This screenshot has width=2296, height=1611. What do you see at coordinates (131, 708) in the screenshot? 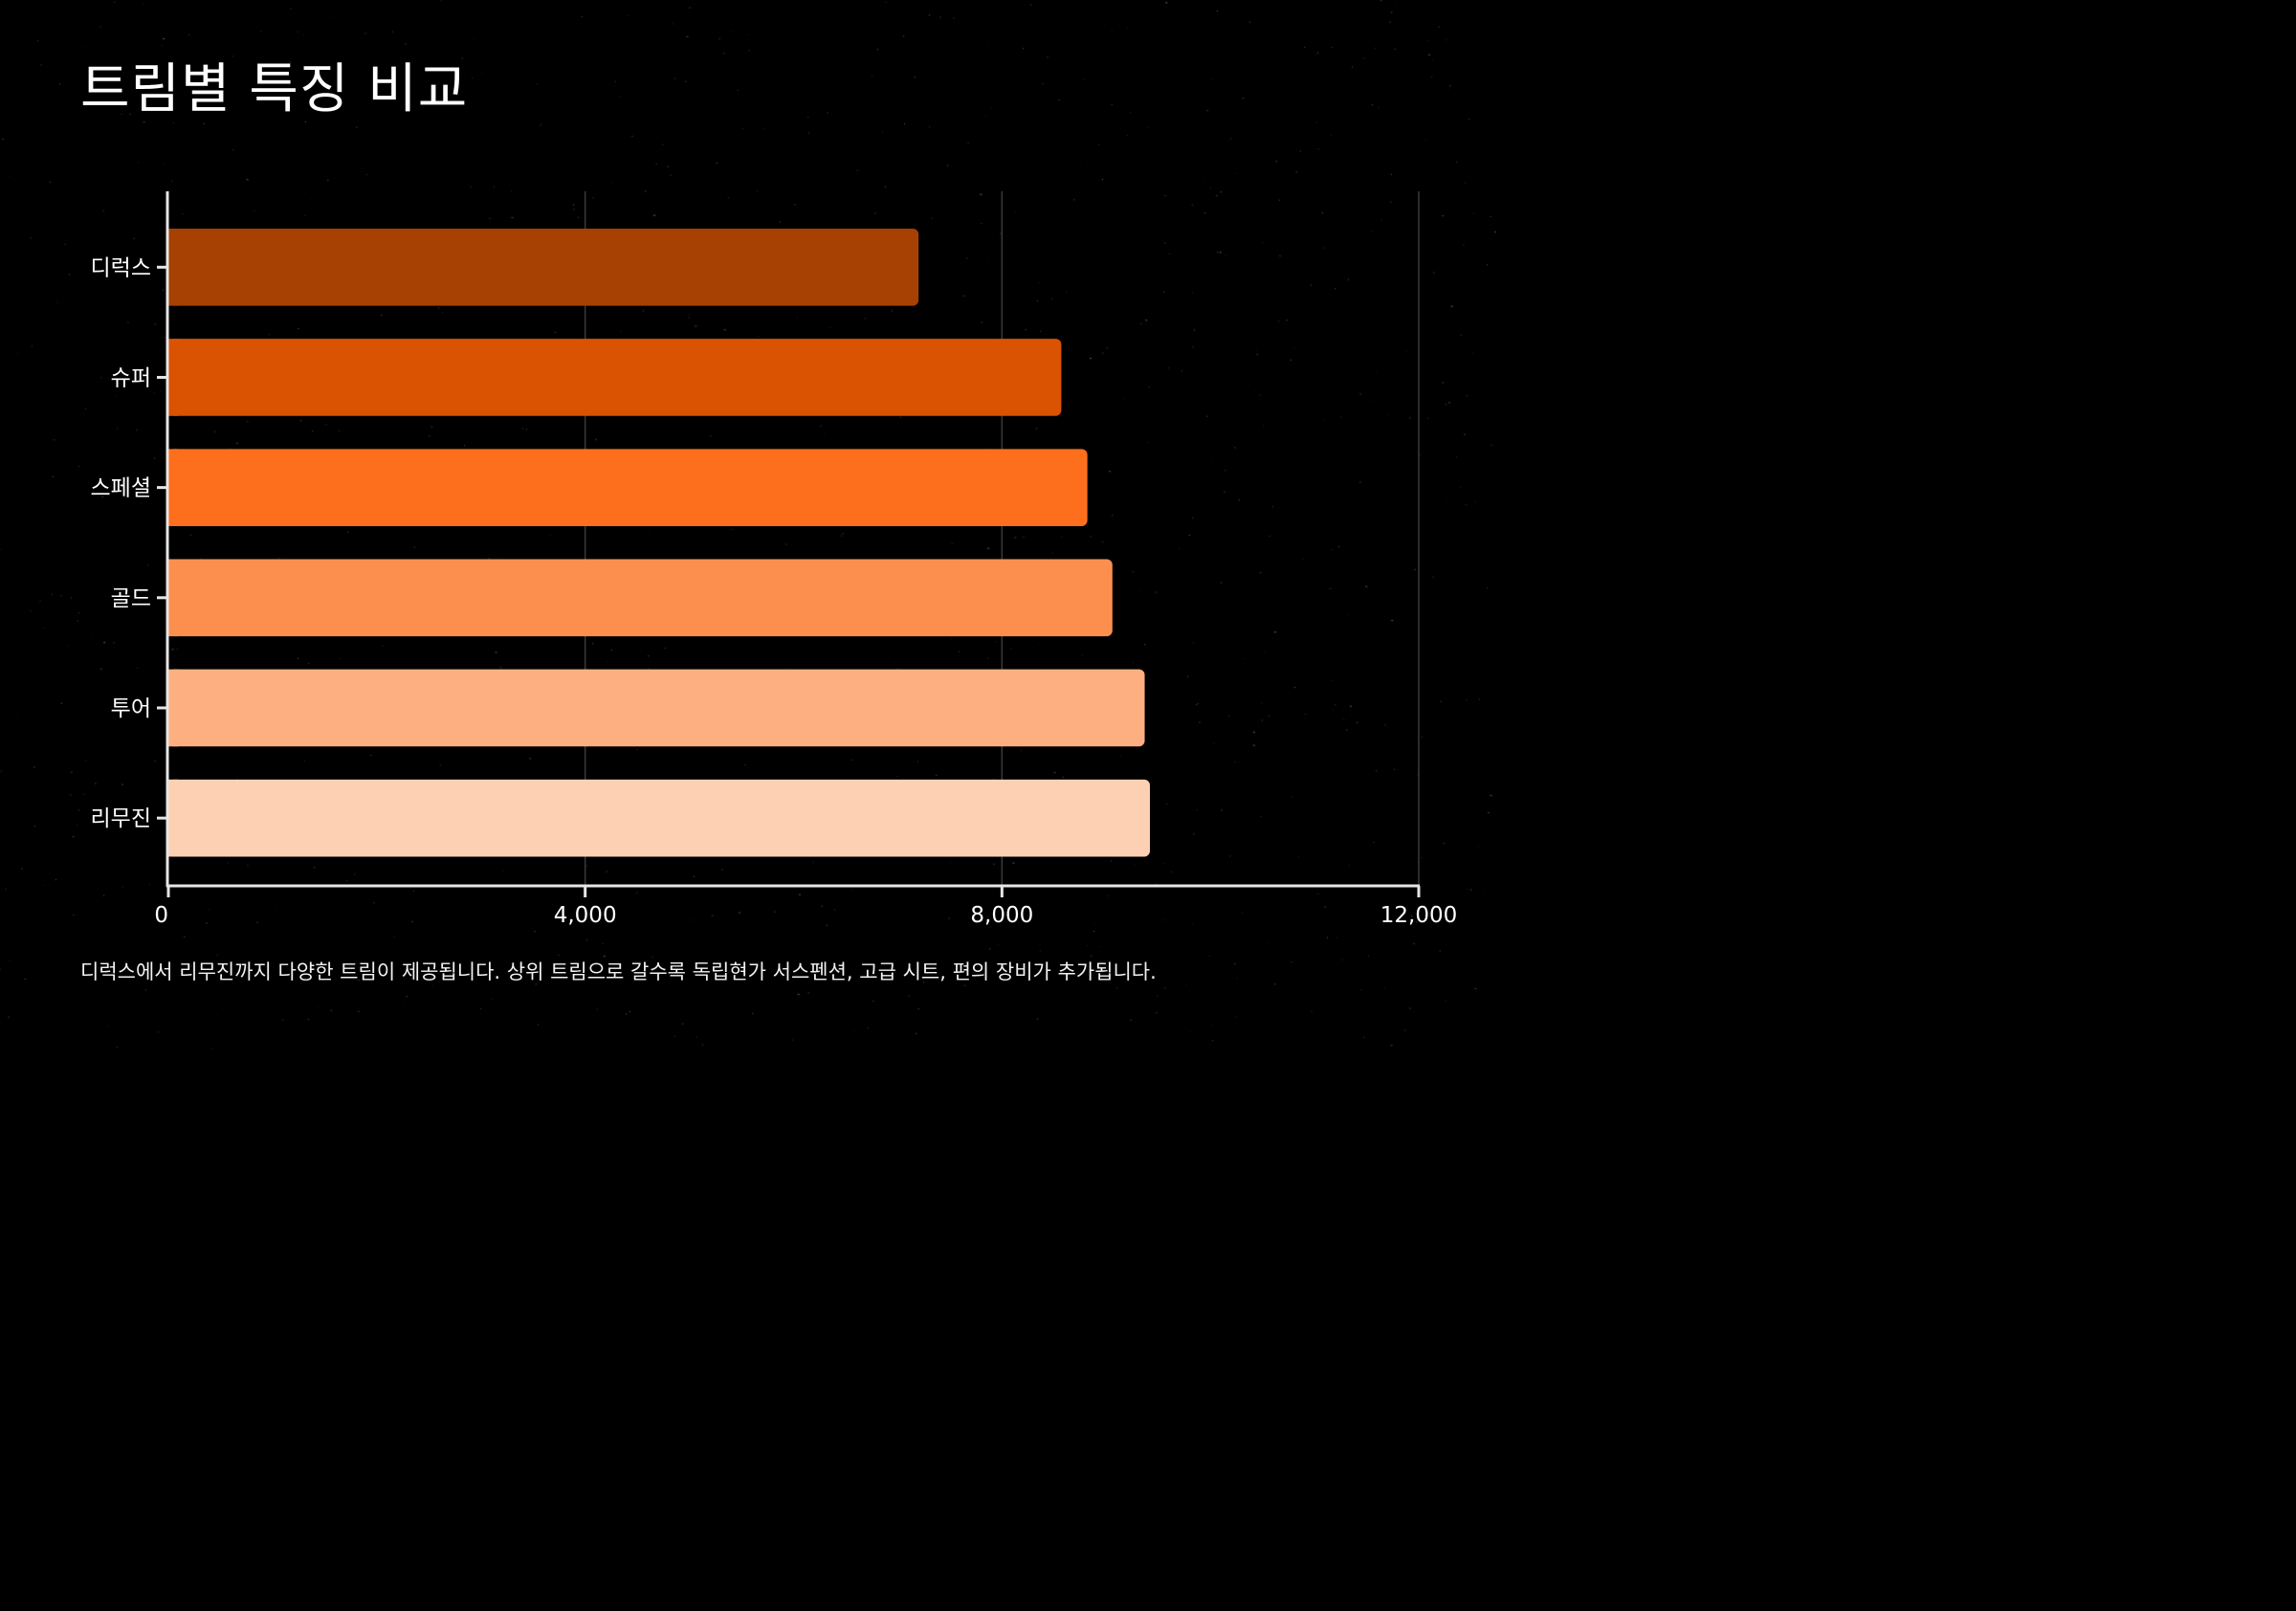
I see `ytick-label-5: 투어` at bounding box center [131, 708].